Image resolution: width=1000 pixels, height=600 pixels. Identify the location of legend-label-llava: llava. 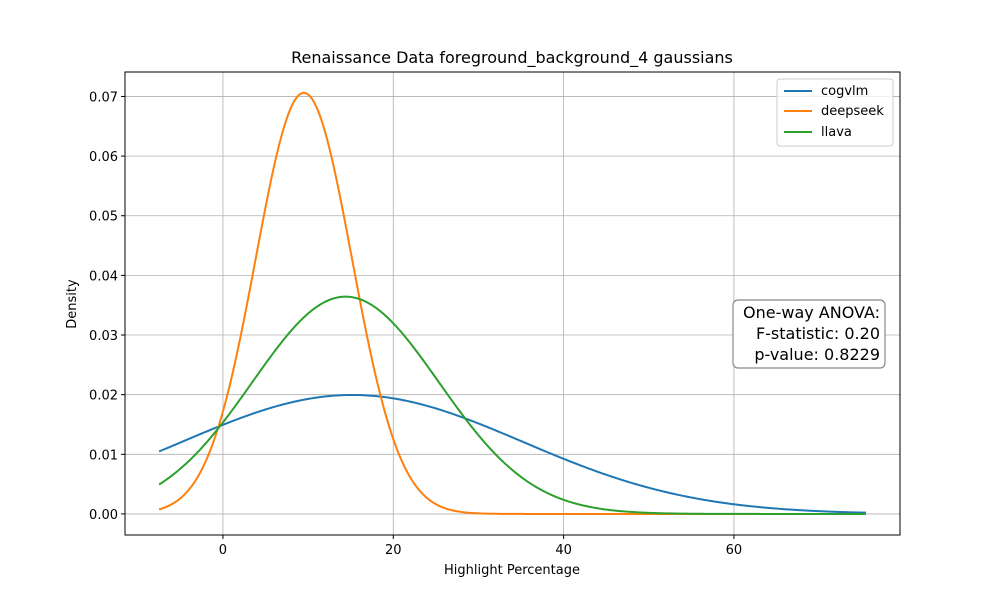
(836, 132).